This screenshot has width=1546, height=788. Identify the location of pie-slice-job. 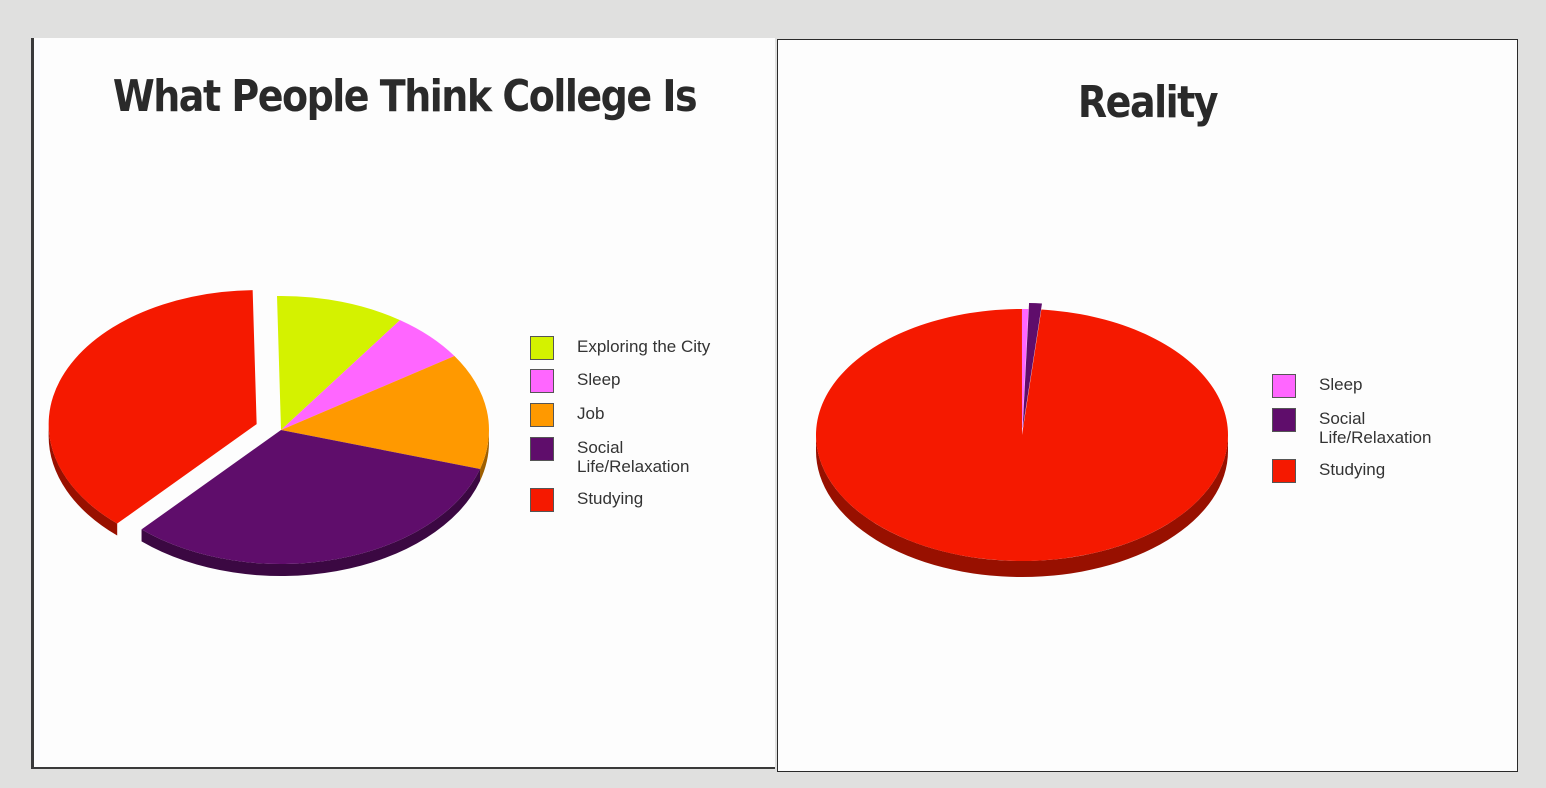
(385, 412).